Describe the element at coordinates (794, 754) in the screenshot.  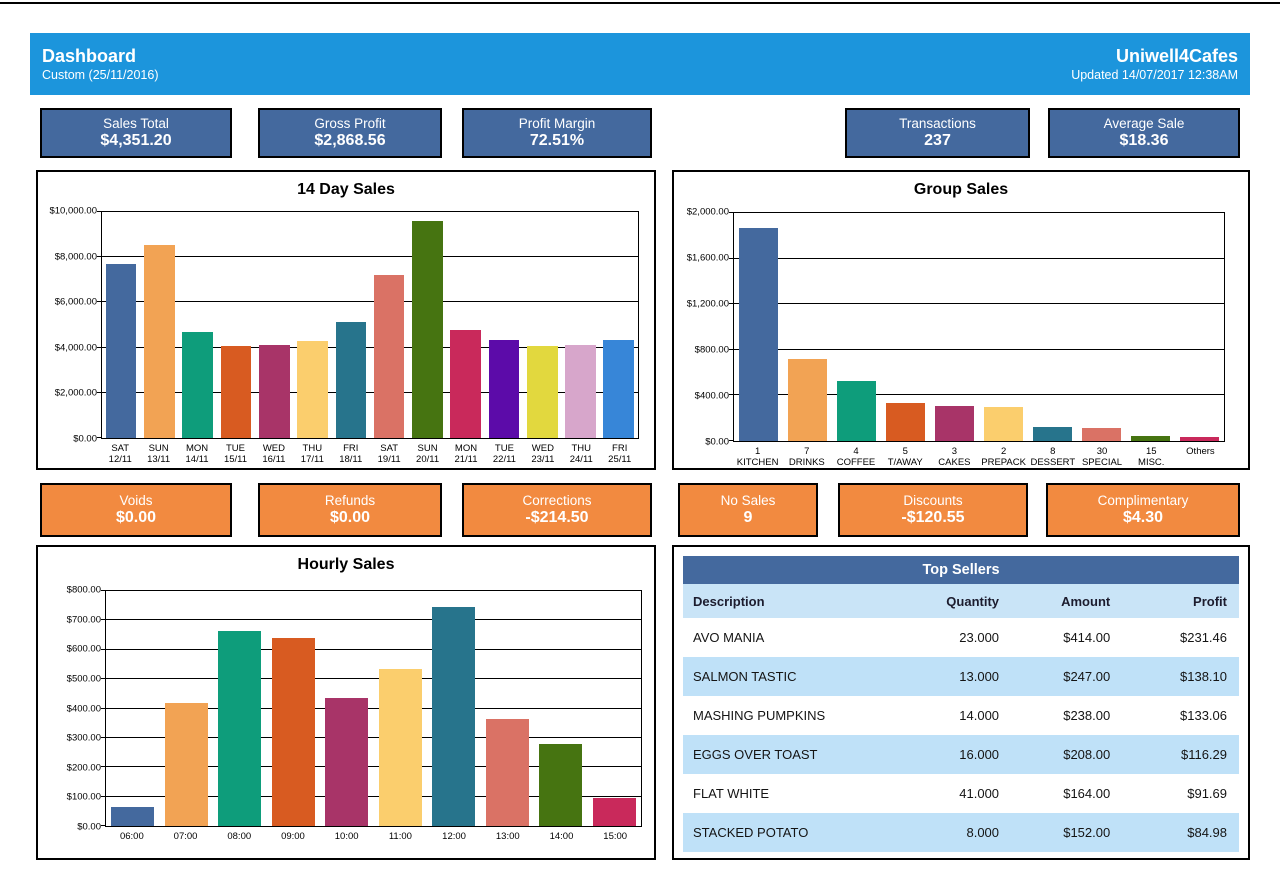
I see `table-cell: EGGS OVER TOAST` at that location.